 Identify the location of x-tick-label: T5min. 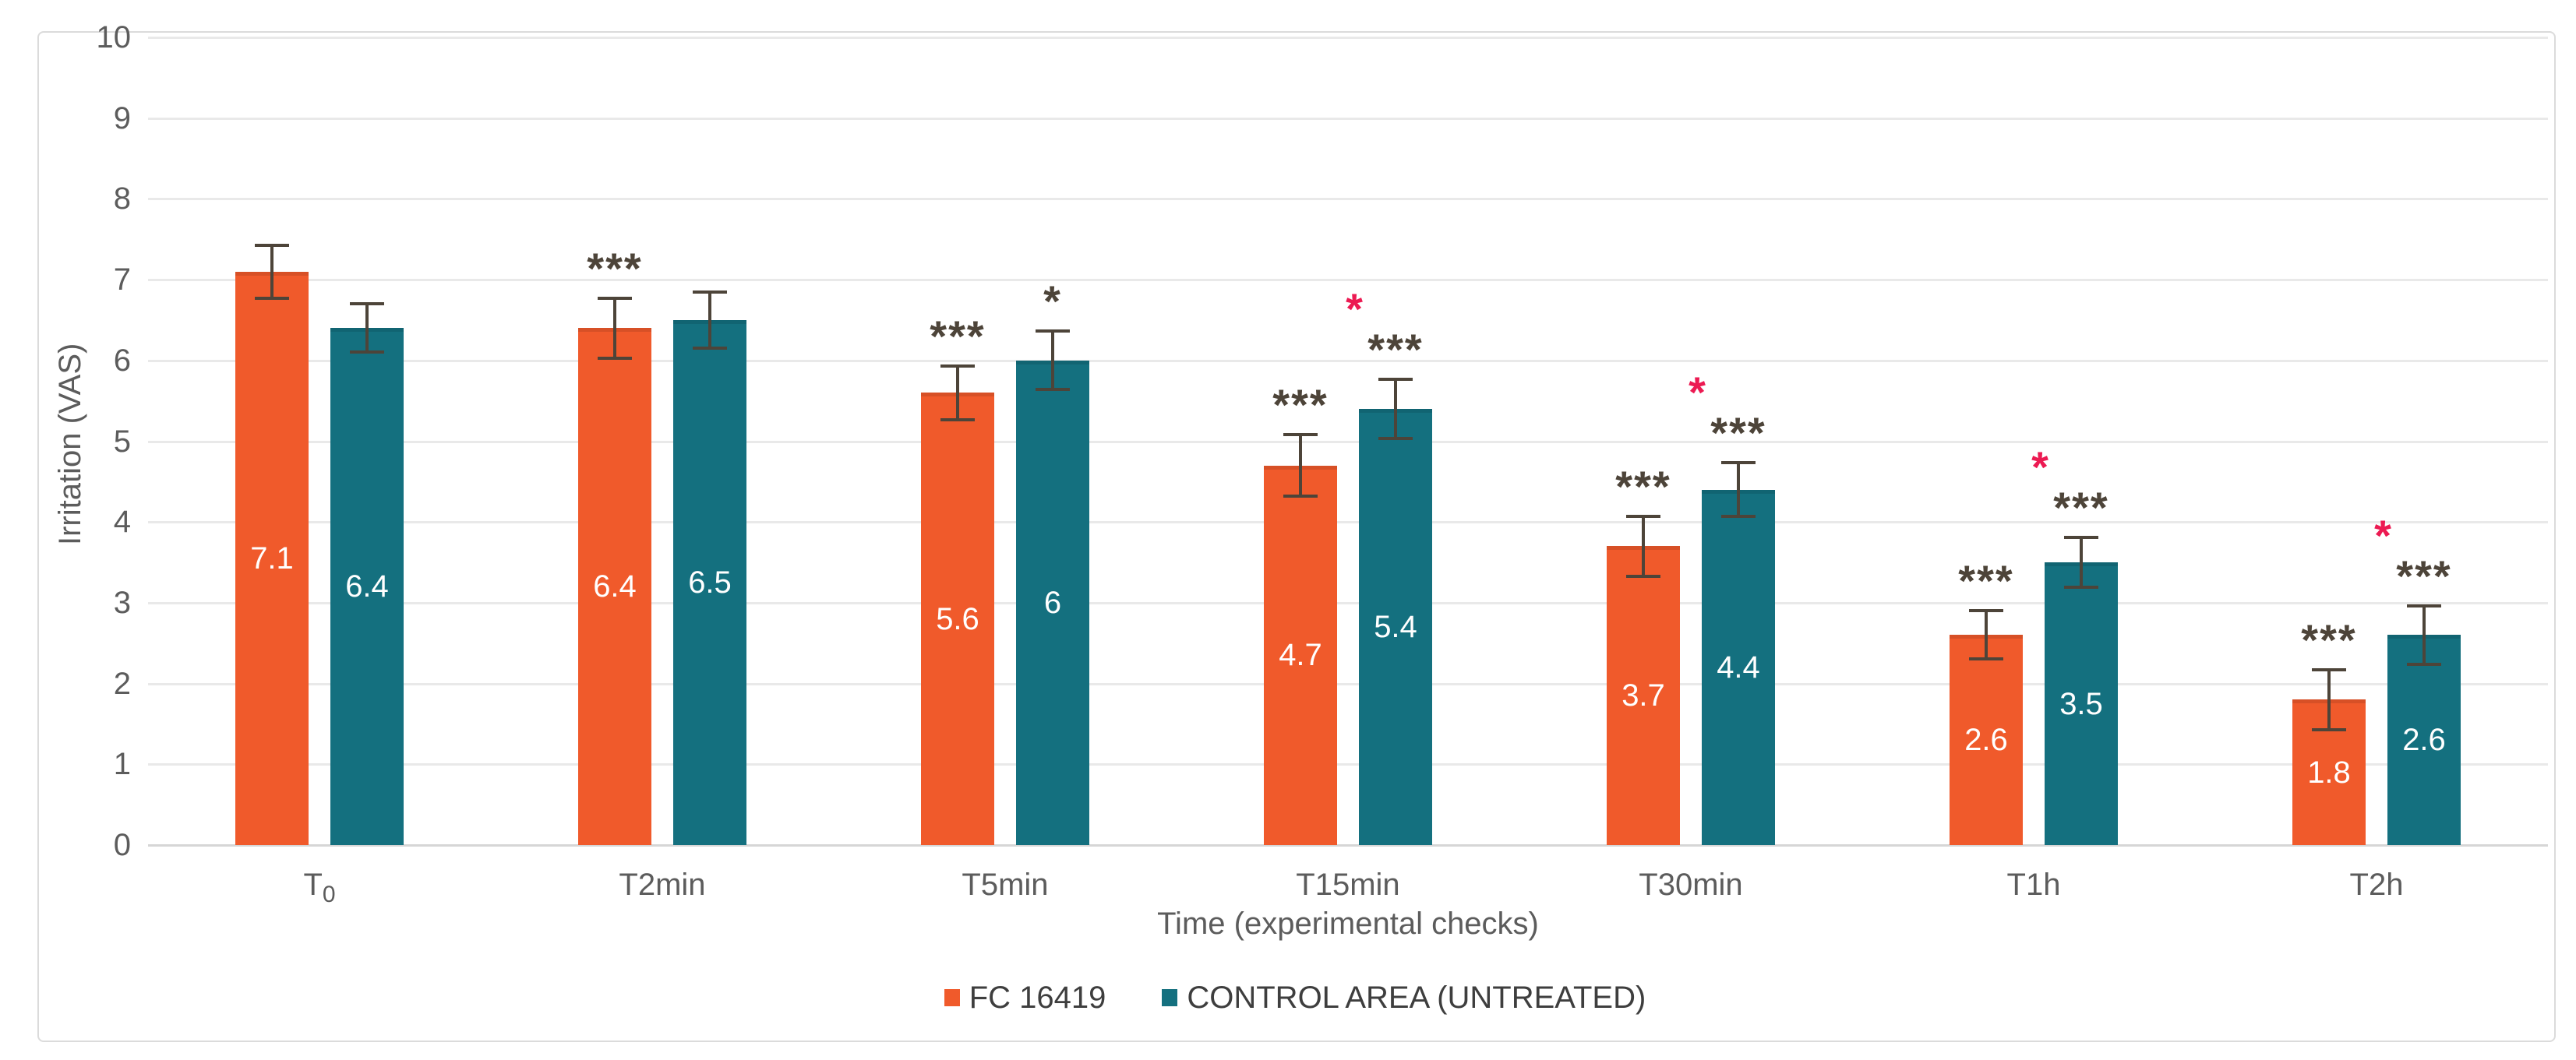
(1005, 885).